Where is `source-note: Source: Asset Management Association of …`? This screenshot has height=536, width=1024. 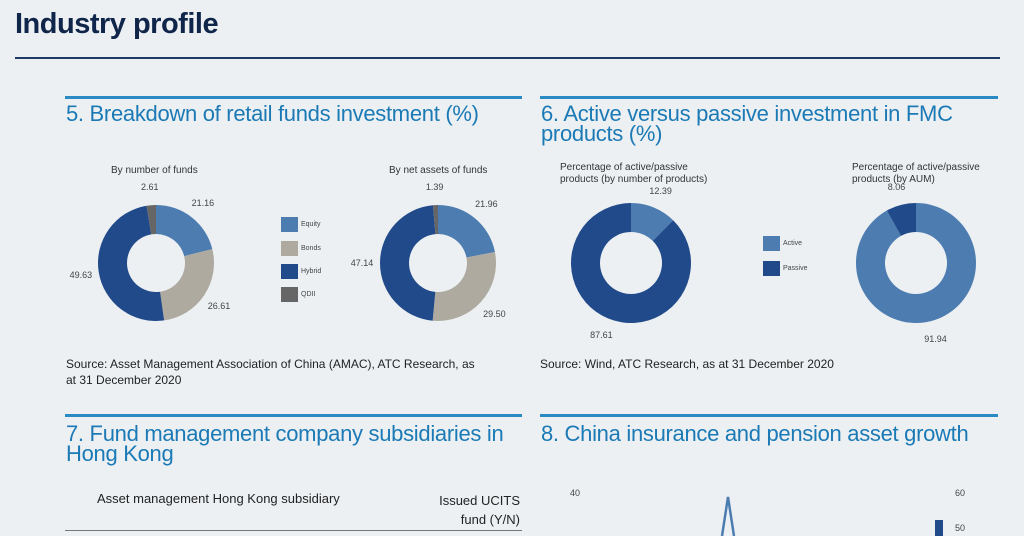 source-note: Source: Asset Management Association of … is located at coordinates (270, 372).